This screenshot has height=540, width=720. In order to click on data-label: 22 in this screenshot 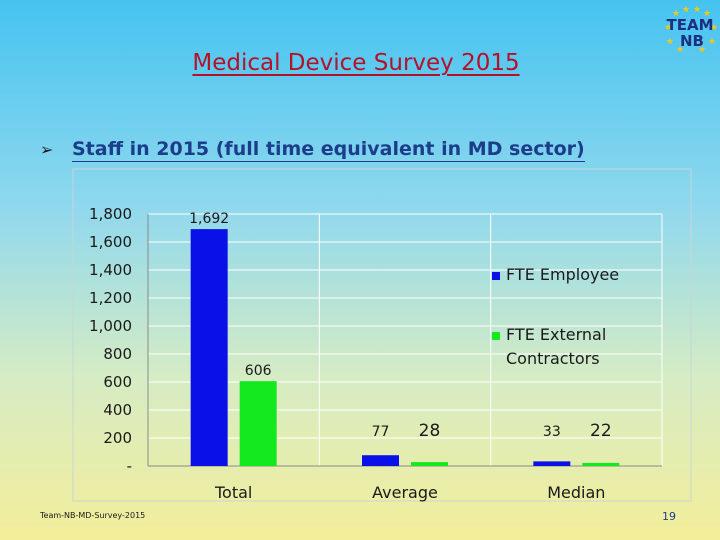, I will do `click(601, 431)`.